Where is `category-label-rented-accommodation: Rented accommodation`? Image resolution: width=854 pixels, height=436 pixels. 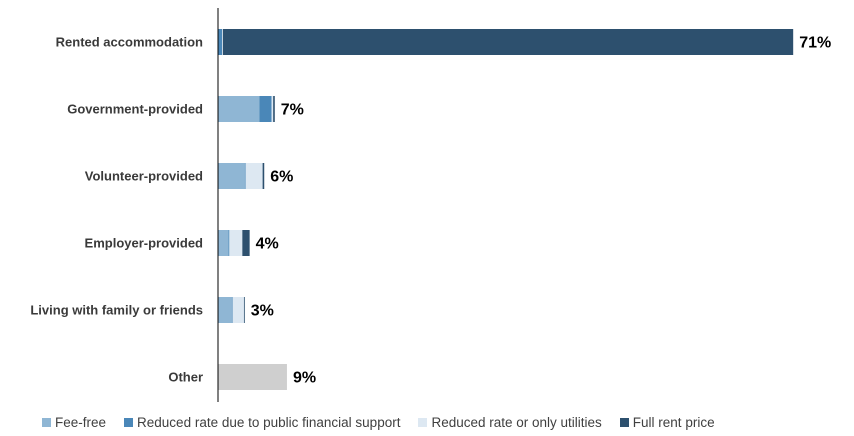
category-label-rented-accommodation: Rented accommodation is located at coordinates (129, 42).